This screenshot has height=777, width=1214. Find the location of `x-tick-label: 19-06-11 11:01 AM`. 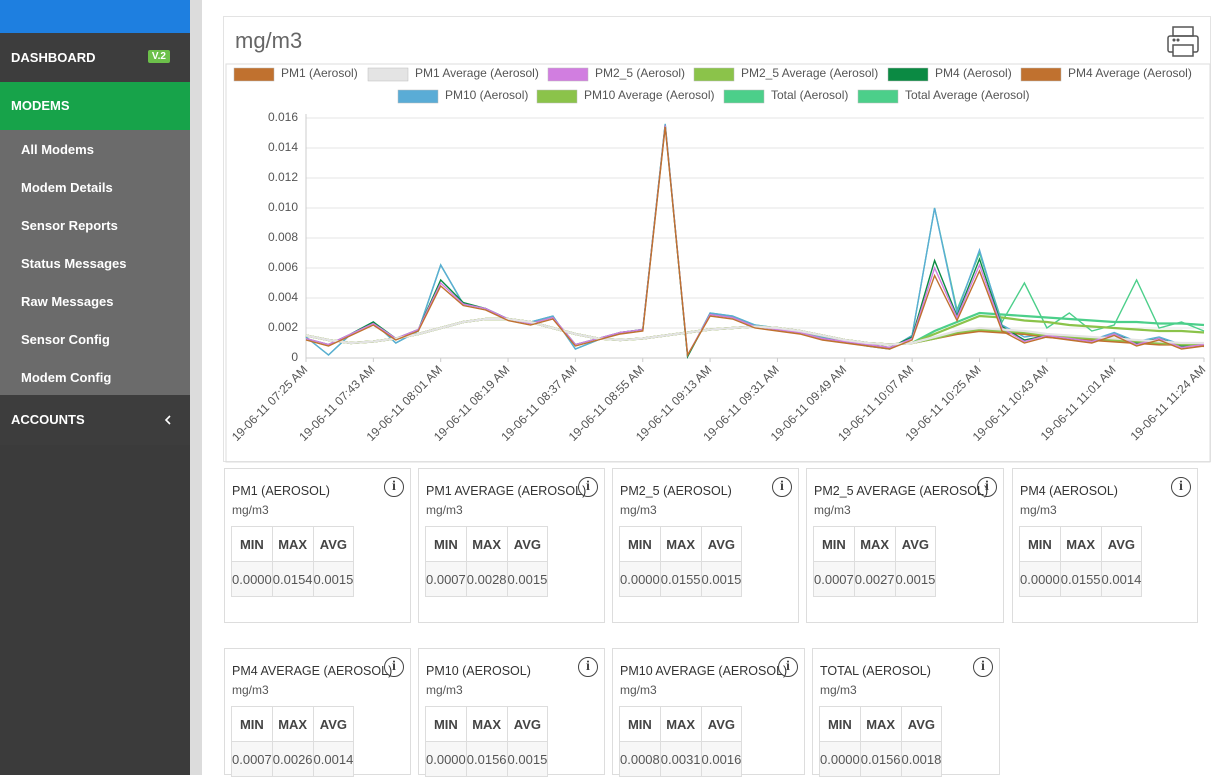

x-tick-label: 19-06-11 11:01 AM is located at coordinates (1078, 402).